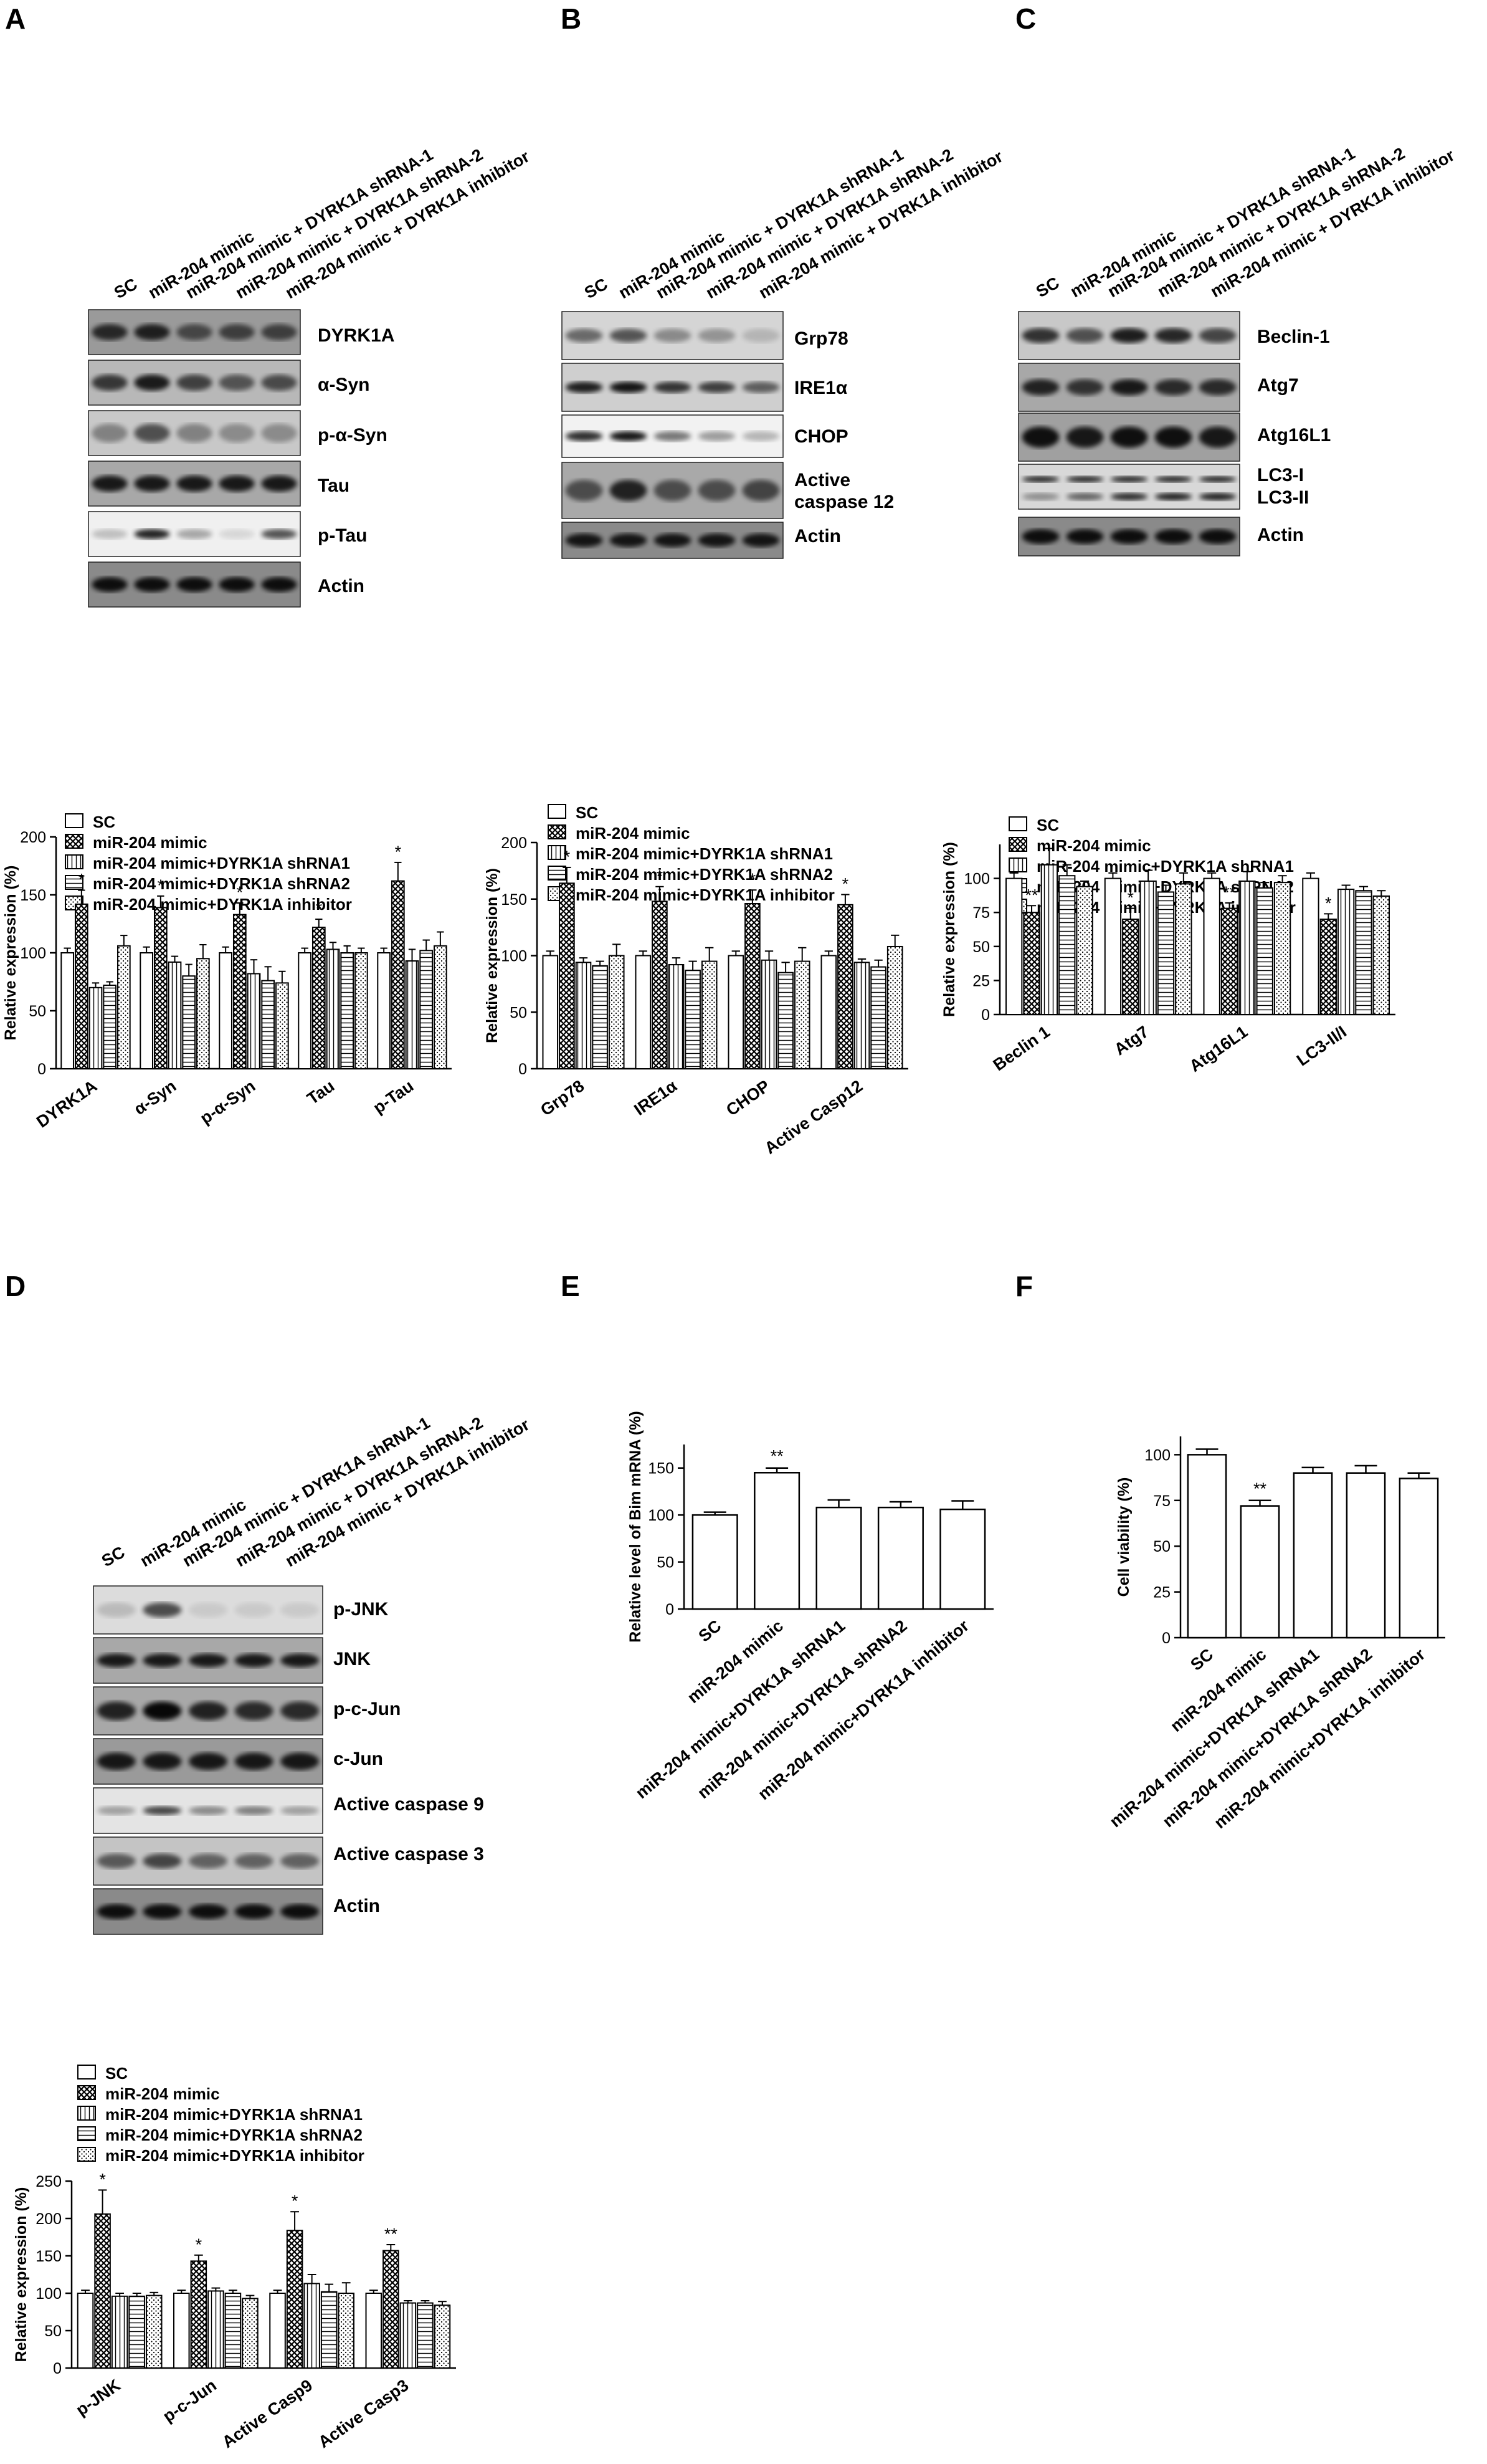  I want to click on x-tick-label: miR-204 mimic+DYRK1A shRNA1, so click(1214, 1738).